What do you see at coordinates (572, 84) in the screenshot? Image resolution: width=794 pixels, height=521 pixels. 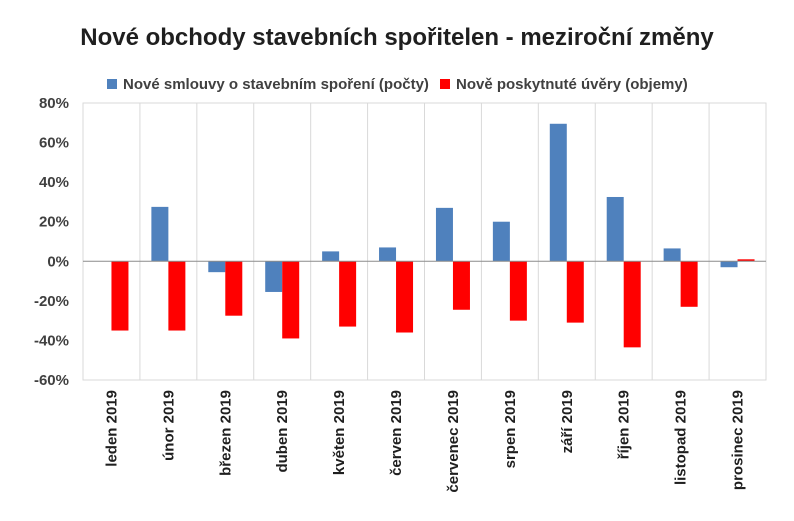 I see `legend-label: Nově poskytnuté úvěry (objemy)` at bounding box center [572, 84].